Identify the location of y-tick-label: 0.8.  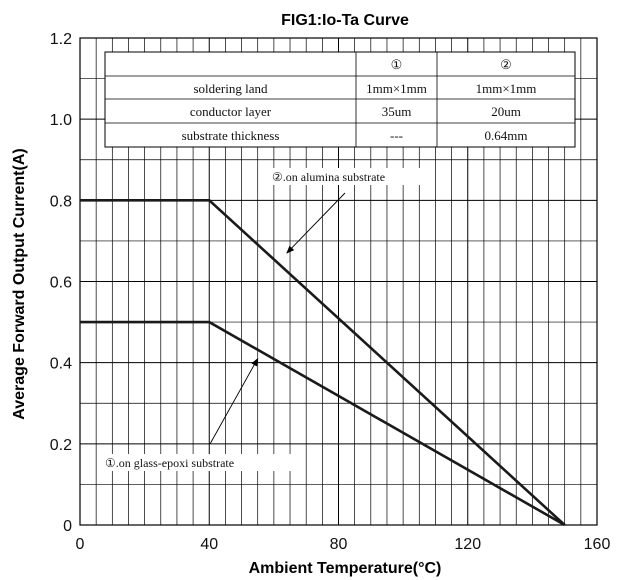
(61, 201).